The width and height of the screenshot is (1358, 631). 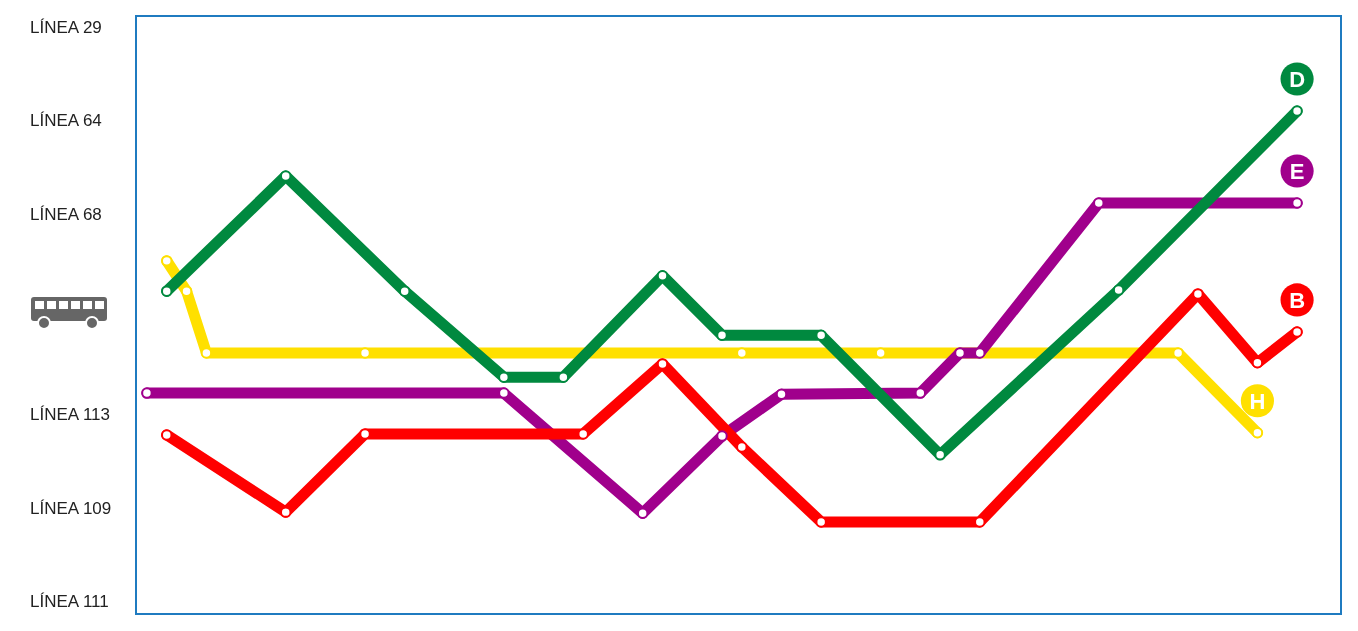 I want to click on series-label: D, so click(x=1297, y=79).